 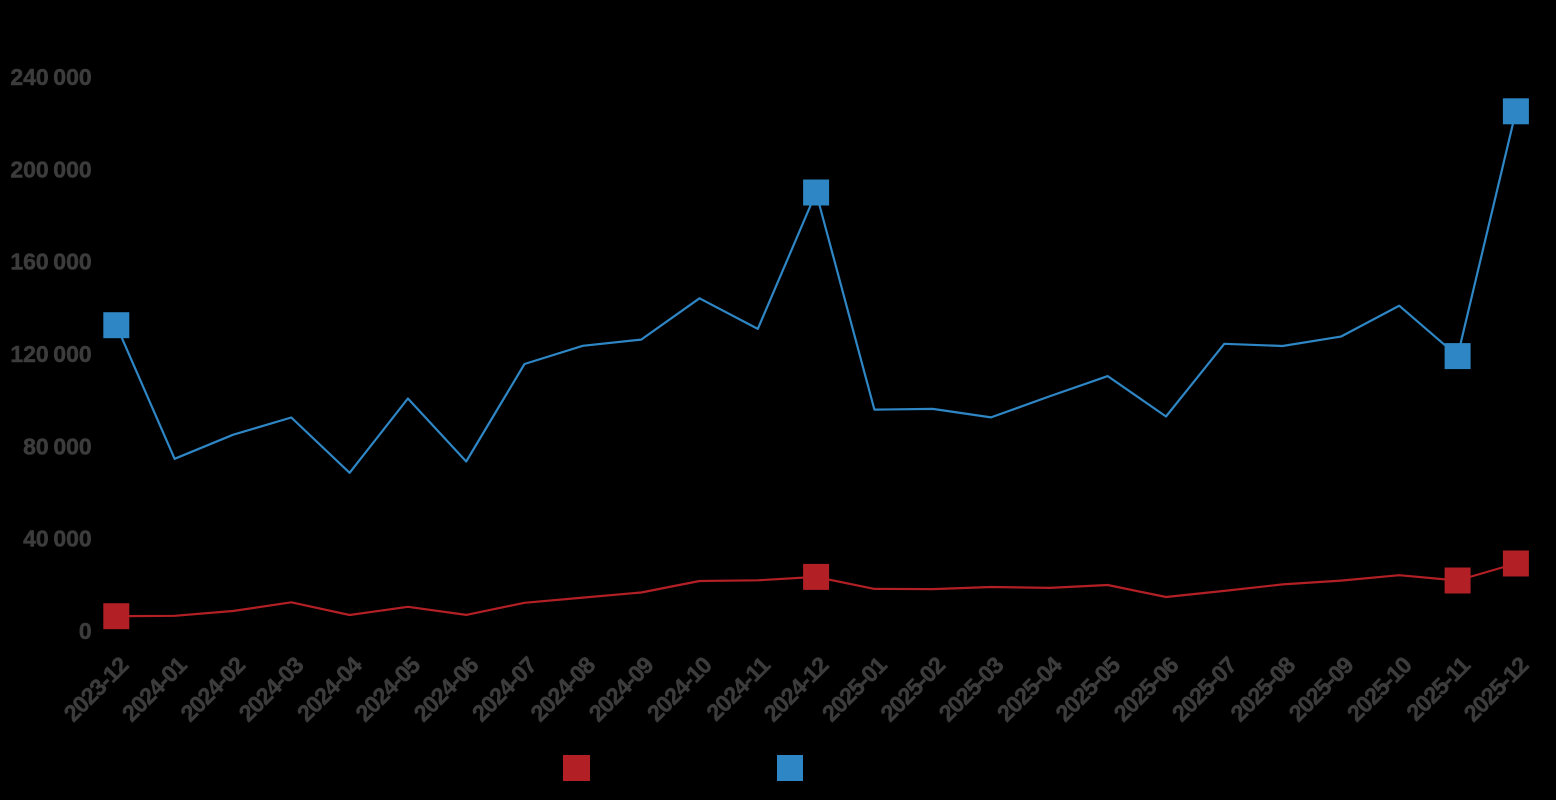 What do you see at coordinates (50, 354) in the screenshot?
I see `svg-text: 120 000` at bounding box center [50, 354].